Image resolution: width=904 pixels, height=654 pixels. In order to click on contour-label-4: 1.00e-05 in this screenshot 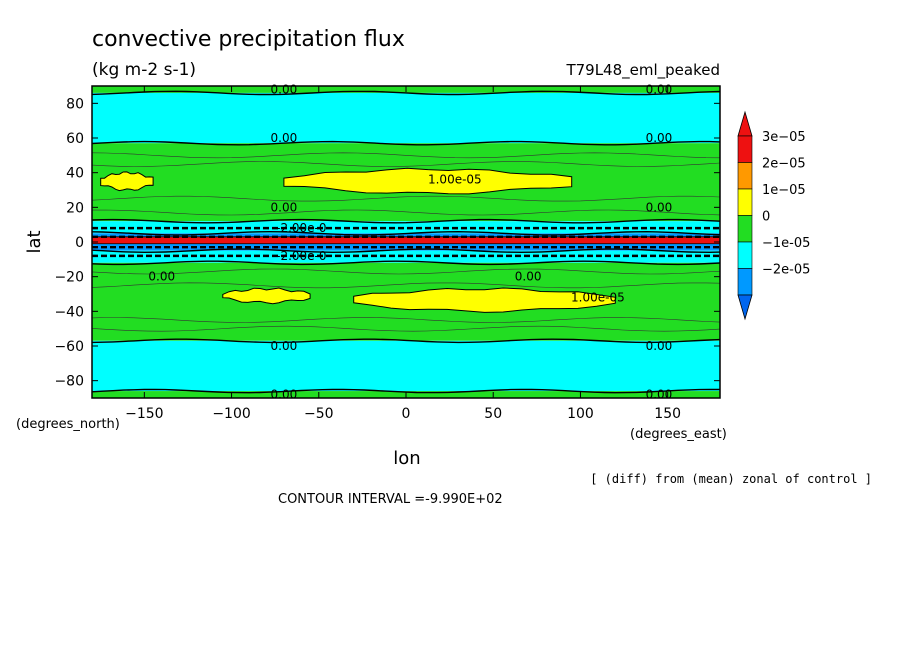, I will do `click(455, 180)`.